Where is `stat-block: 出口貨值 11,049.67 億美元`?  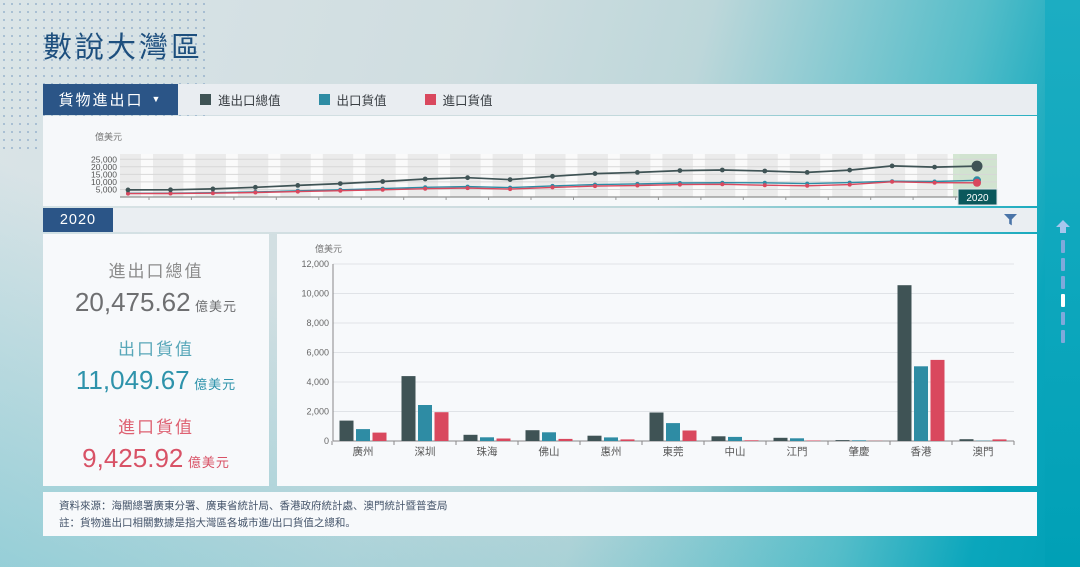 stat-block: 出口貨值 11,049.67 億美元 is located at coordinates (156, 370).